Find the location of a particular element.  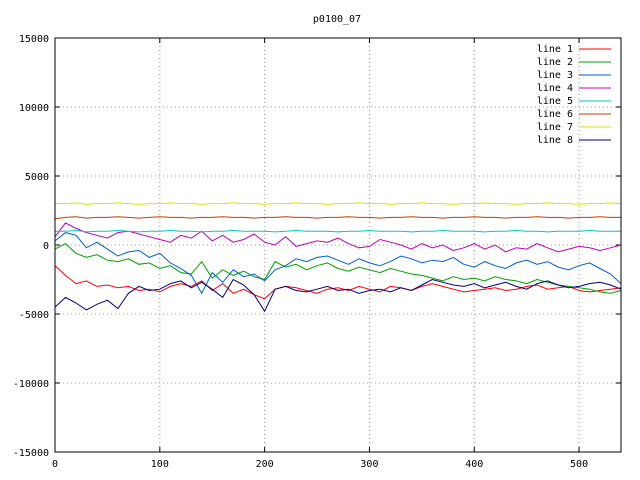

y-tick-label: -10000 is located at coordinates (31, 384).